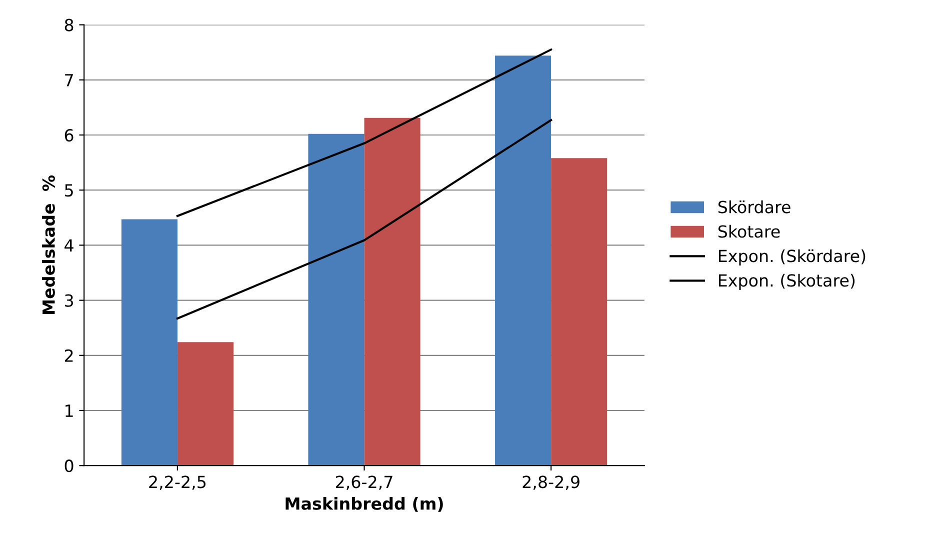 This screenshot has width=934, height=551. What do you see at coordinates (792, 257) in the screenshot?
I see `legend-label: Expon. (Skördare)` at bounding box center [792, 257].